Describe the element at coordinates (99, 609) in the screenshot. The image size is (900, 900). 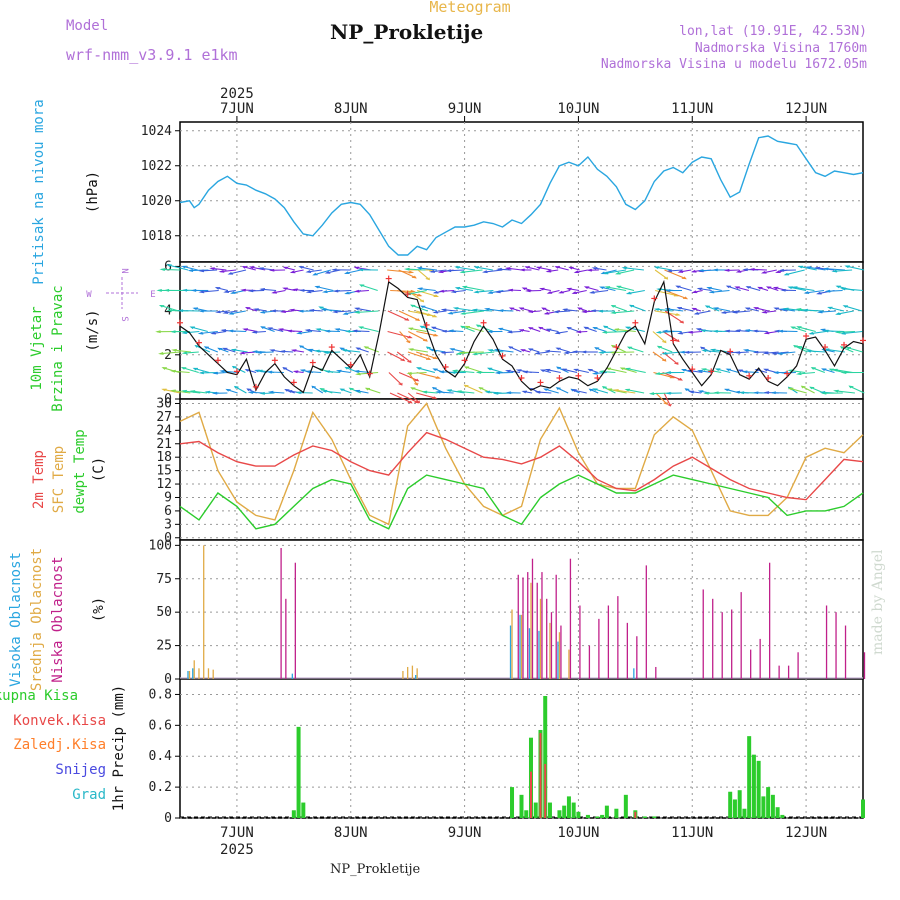
I see `cloud-unit: (%)` at that location.